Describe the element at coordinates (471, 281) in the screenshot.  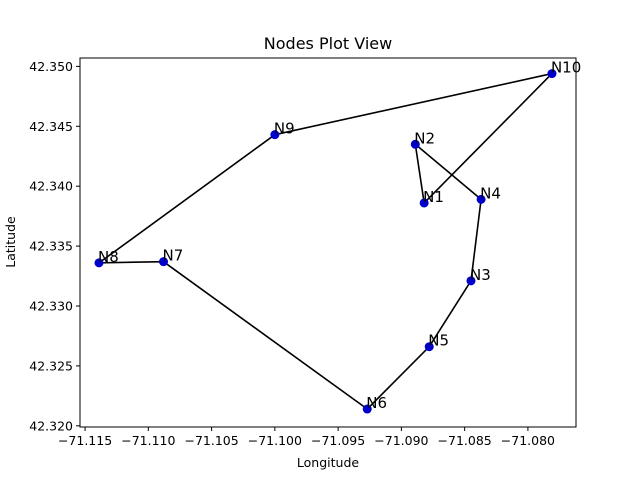
I see `node-point-n3` at that location.